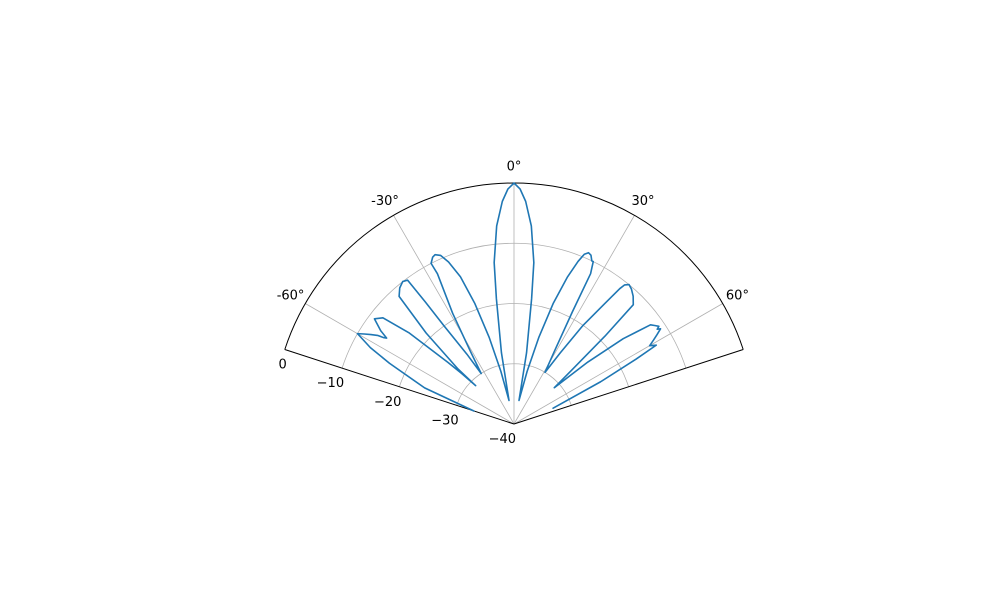 The height and width of the screenshot is (600, 1000). I want to click on series-layer, so click(509, 297).